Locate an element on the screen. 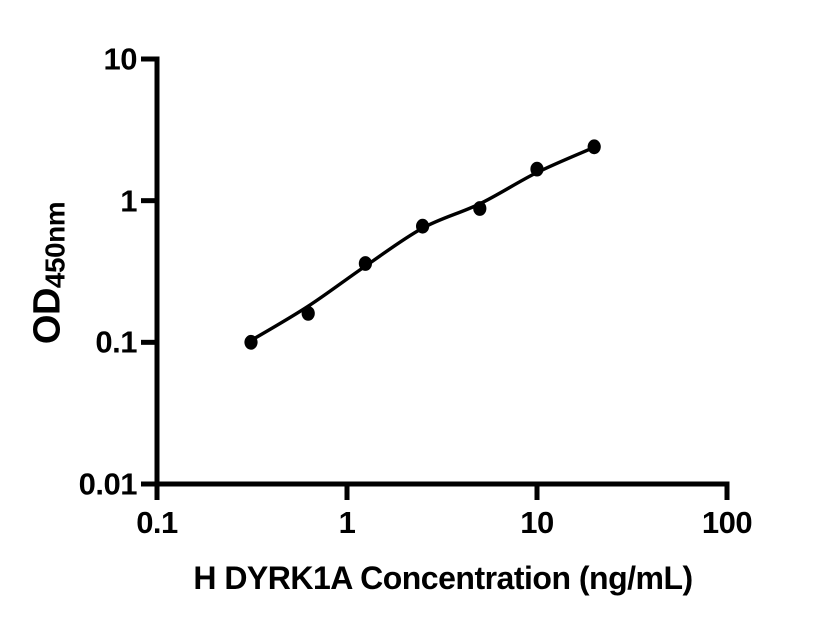  y-tick-label: 1 is located at coordinates (128, 201).